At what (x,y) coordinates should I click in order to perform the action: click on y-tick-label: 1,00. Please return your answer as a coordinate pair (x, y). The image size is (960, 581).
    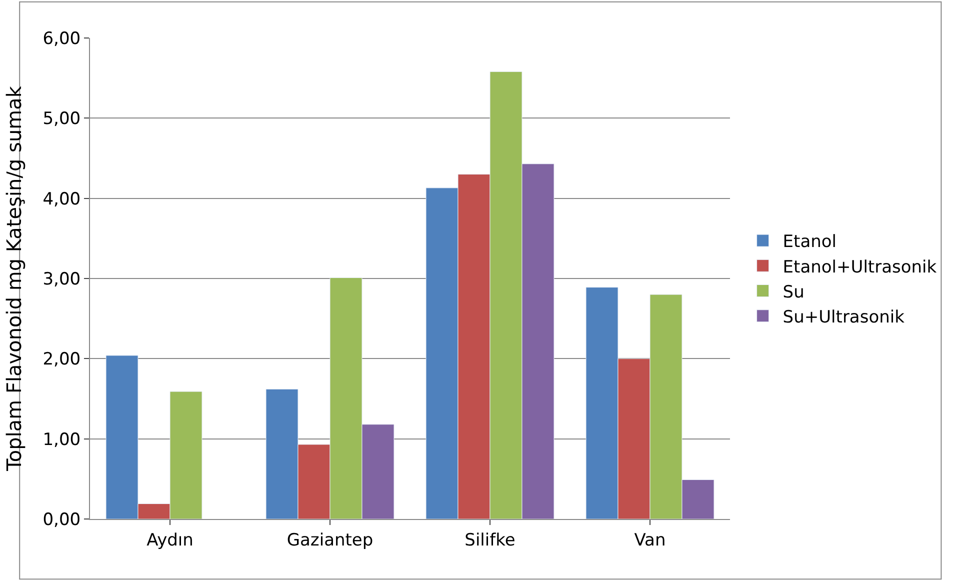
    Looking at the image, I should click on (61, 440).